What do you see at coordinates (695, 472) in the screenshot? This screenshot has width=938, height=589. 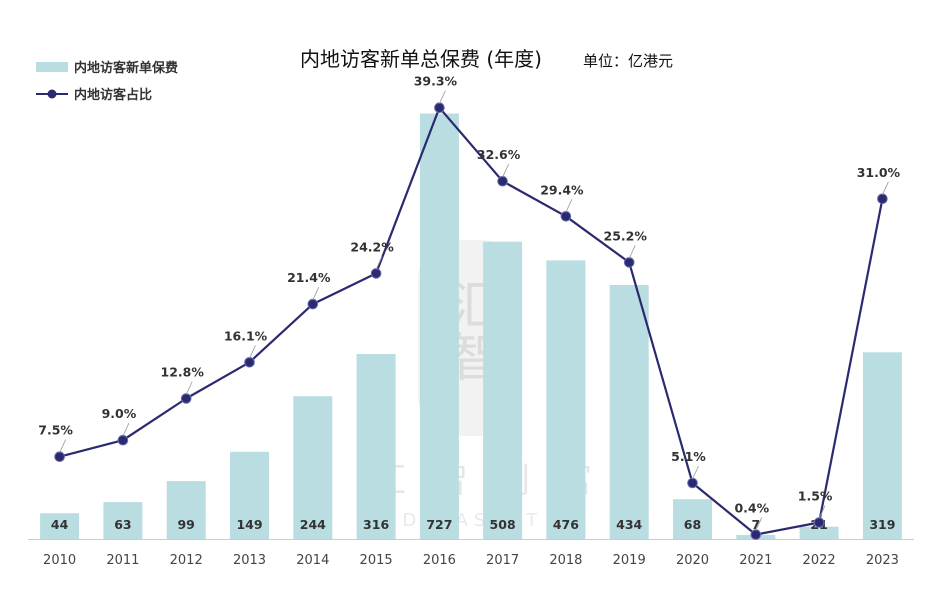 I see `pct-leader-2020` at bounding box center [695, 472].